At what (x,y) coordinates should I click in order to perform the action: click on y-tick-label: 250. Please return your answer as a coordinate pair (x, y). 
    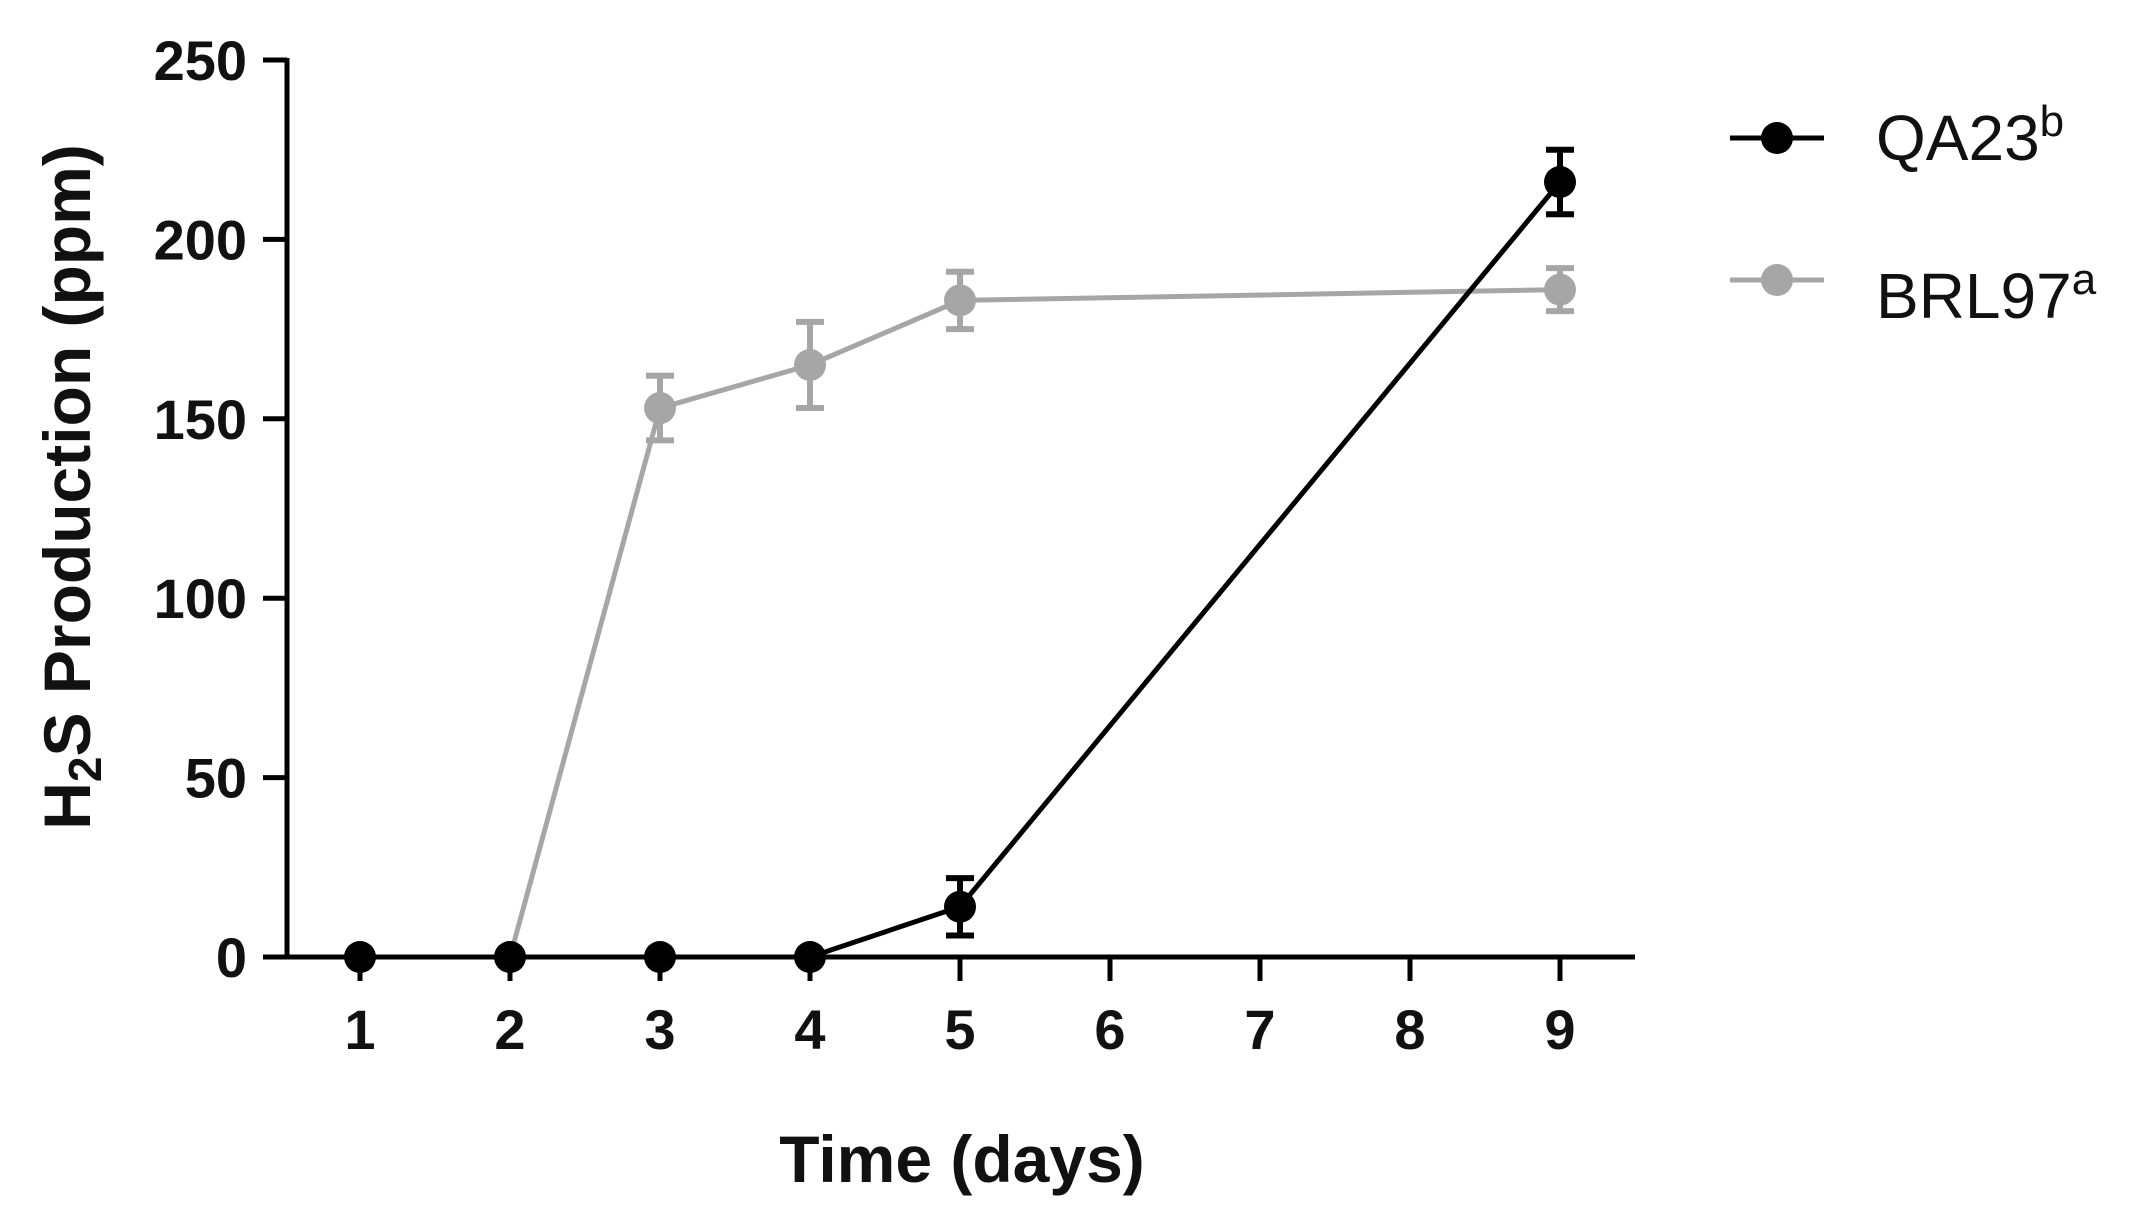
    Looking at the image, I should click on (200, 60).